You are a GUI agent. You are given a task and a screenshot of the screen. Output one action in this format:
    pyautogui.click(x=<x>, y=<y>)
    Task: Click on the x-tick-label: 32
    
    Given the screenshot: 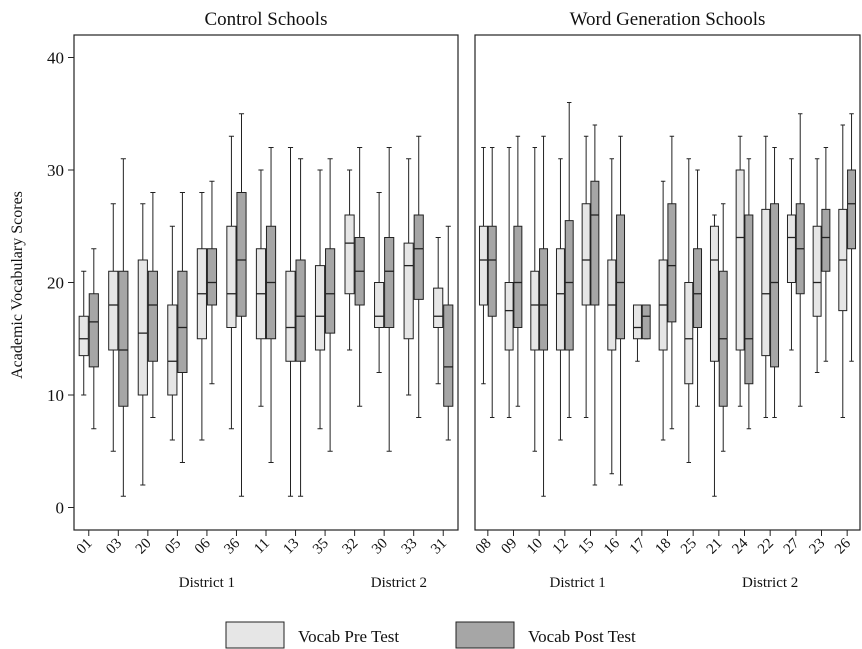 What is the action you would take?
    pyautogui.click(x=351, y=547)
    